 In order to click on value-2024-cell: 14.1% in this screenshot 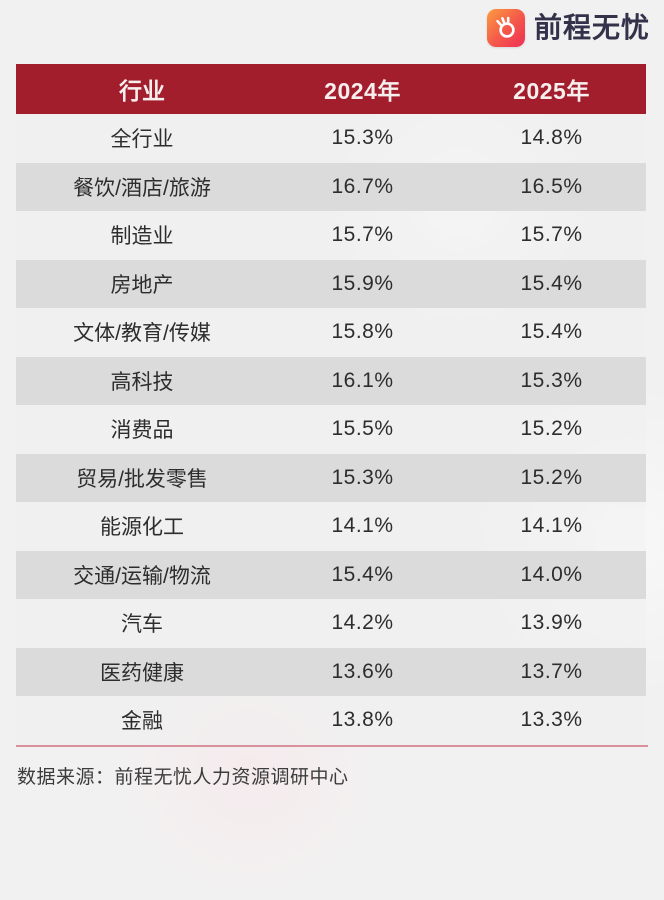, I will do `click(362, 526)`.